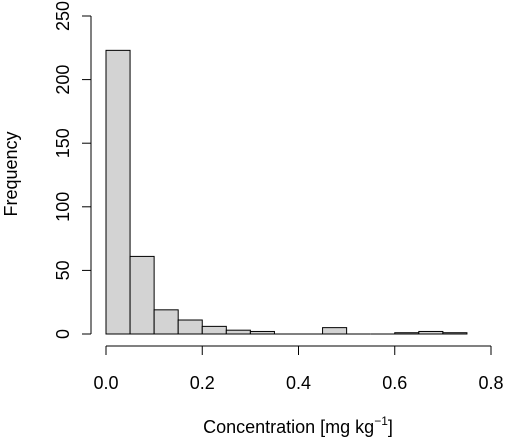  What do you see at coordinates (72, 170) in the screenshot?
I see `y-axis: 0 50 100 150 200 250` at bounding box center [72, 170].